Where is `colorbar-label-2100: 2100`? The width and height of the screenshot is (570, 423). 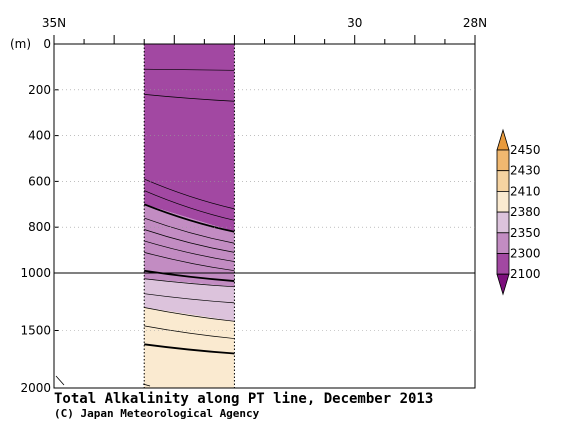 colorbar-label-2100: 2100 is located at coordinates (525, 274).